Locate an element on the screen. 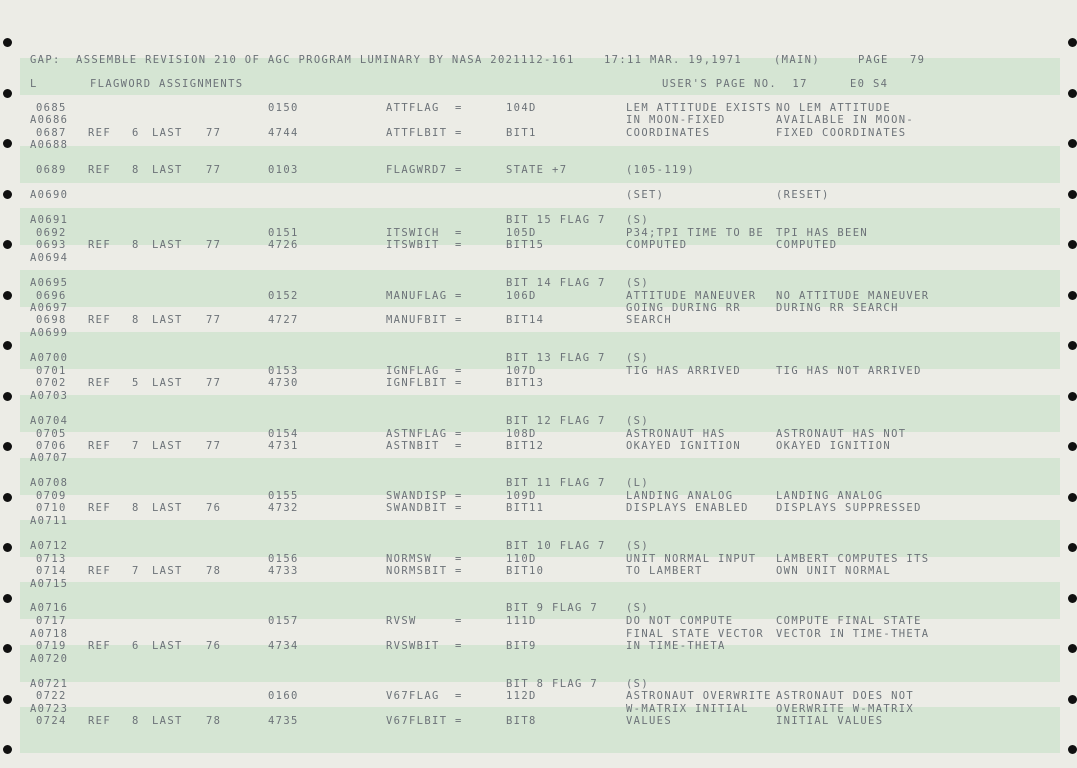  value: BIT13 is located at coordinates (525, 383).